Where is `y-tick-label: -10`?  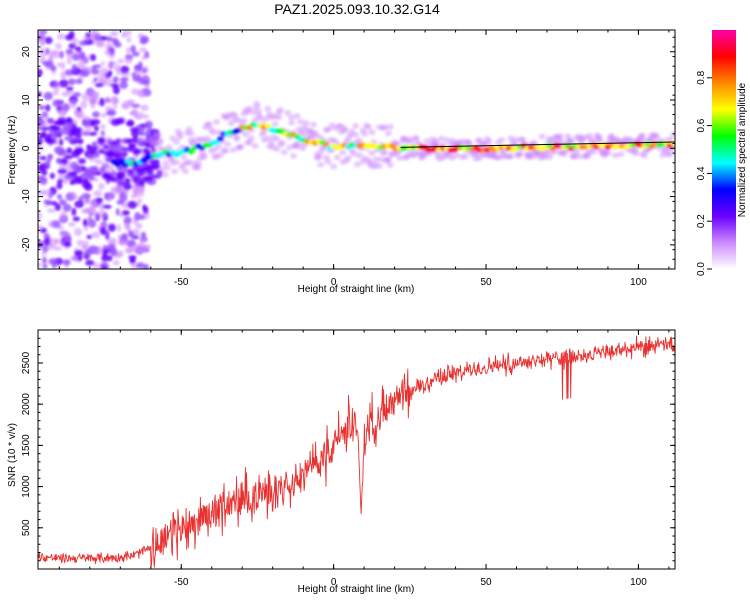 y-tick-label: -10 is located at coordinates (26, 196).